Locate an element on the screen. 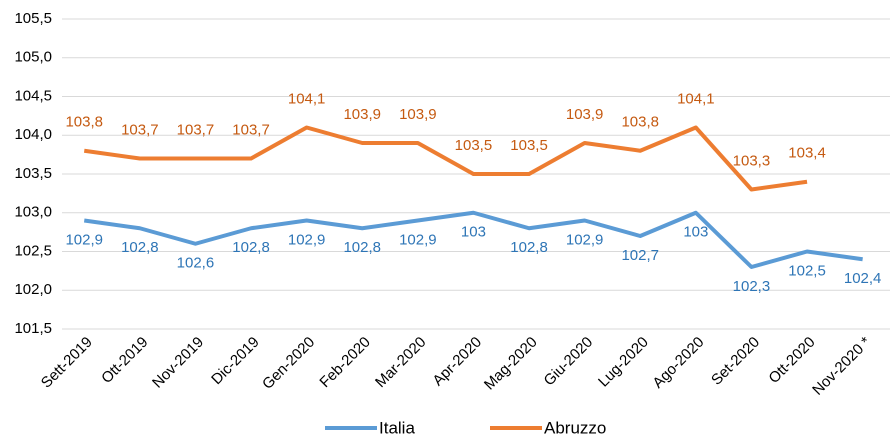  x-tick-label: Nov-2019 is located at coordinates (178, 363).